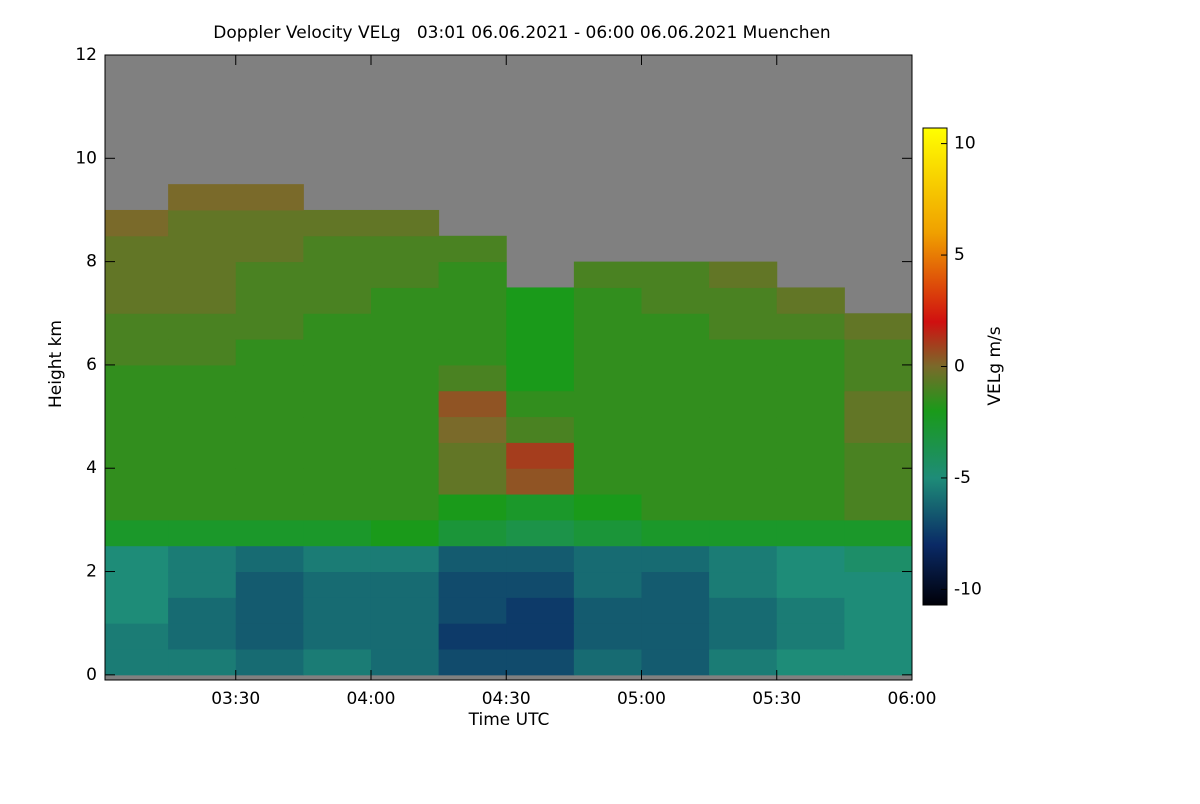  What do you see at coordinates (91, 365) in the screenshot?
I see `y-tick-label: 6` at bounding box center [91, 365].